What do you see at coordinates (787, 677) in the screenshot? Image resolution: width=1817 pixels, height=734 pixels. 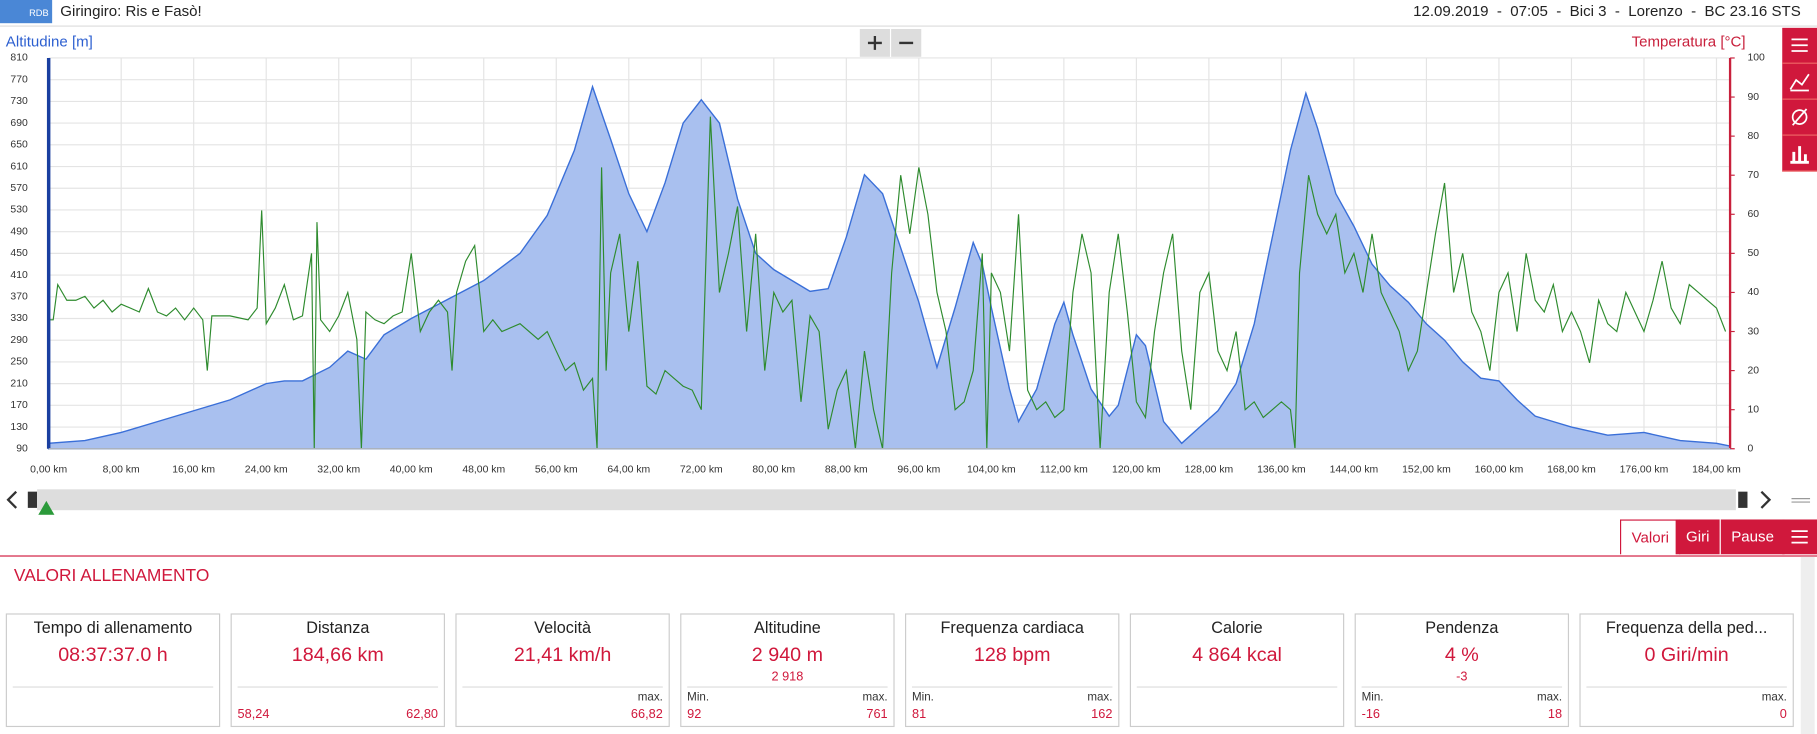 I see `card-sub-value: 2 918` at bounding box center [787, 677].